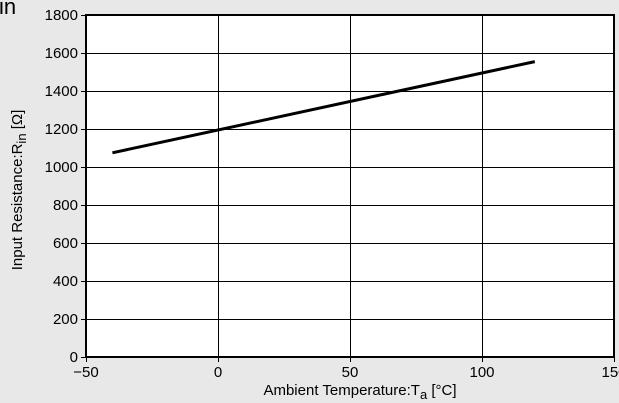 The image size is (619, 403). Describe the element at coordinates (61, 53) in the screenshot. I see `y-tick-label: 1600` at that location.